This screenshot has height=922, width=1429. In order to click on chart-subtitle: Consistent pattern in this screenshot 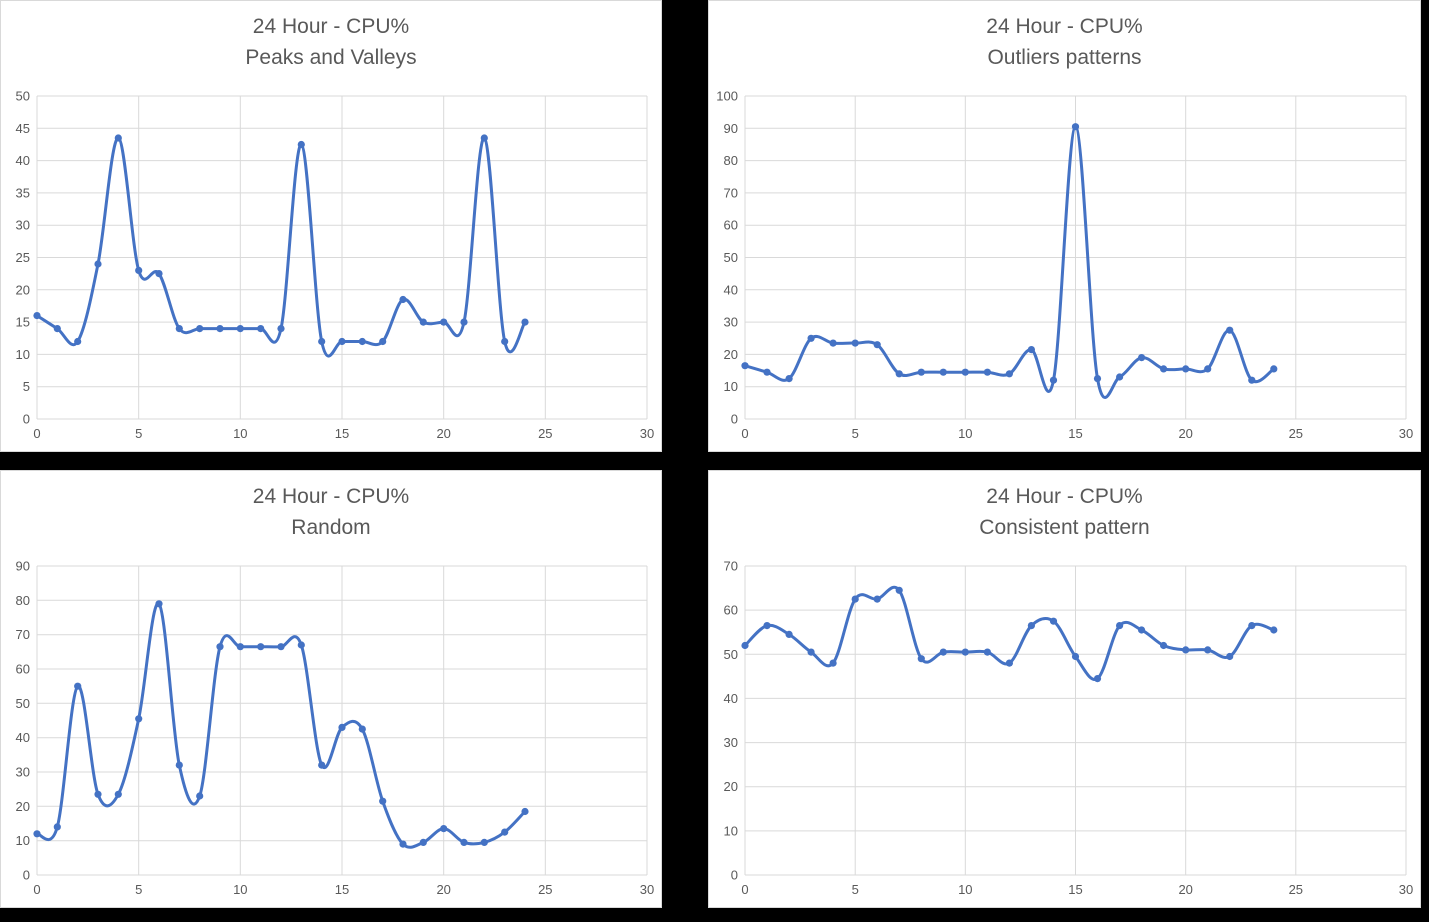, I will do `click(1064, 527)`.